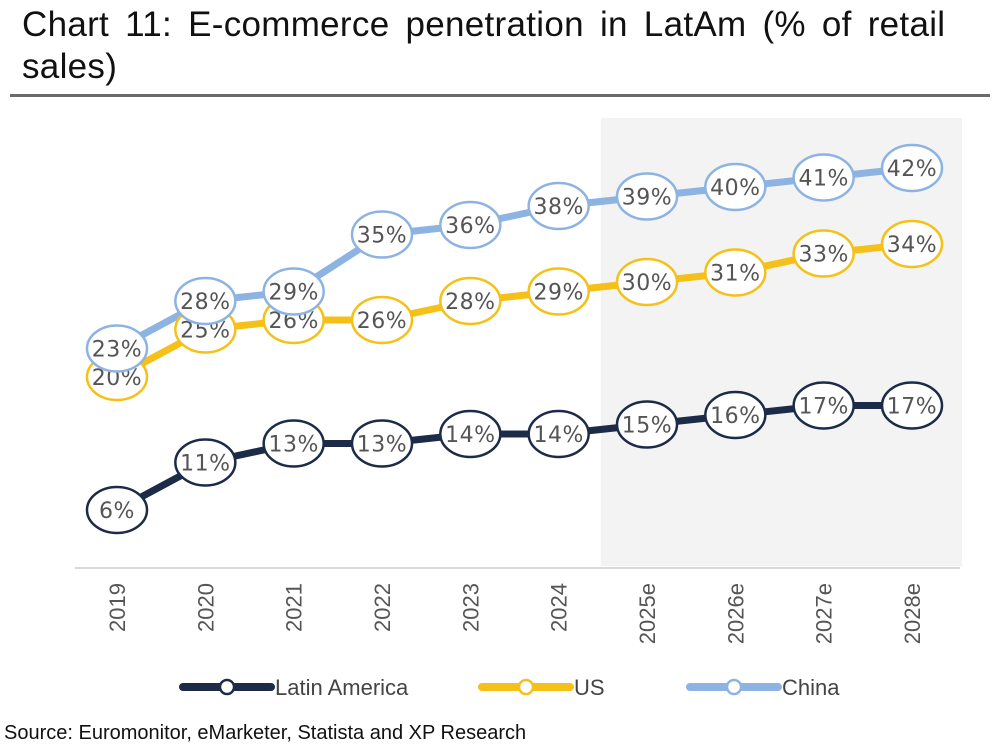 The height and width of the screenshot is (745, 1000). What do you see at coordinates (513, 458) in the screenshot?
I see `series-line-latin-america` at bounding box center [513, 458].